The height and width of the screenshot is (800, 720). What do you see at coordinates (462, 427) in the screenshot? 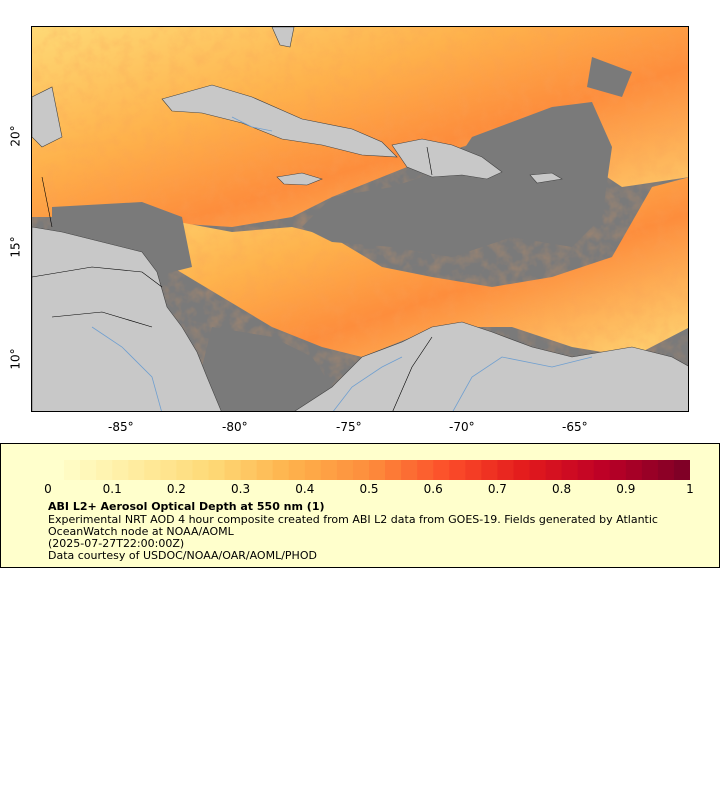
I see `longitude-label: -70°` at bounding box center [462, 427].